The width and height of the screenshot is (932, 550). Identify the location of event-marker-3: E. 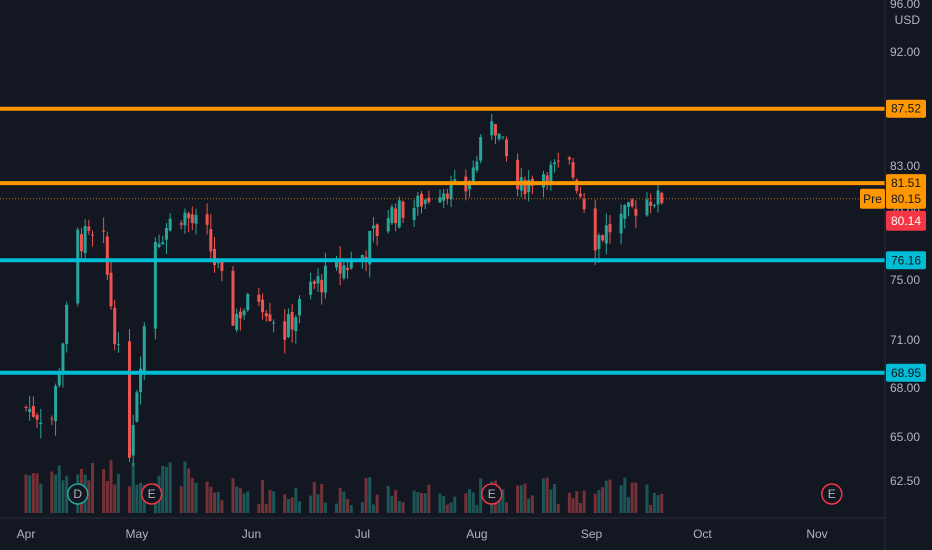
(832, 494).